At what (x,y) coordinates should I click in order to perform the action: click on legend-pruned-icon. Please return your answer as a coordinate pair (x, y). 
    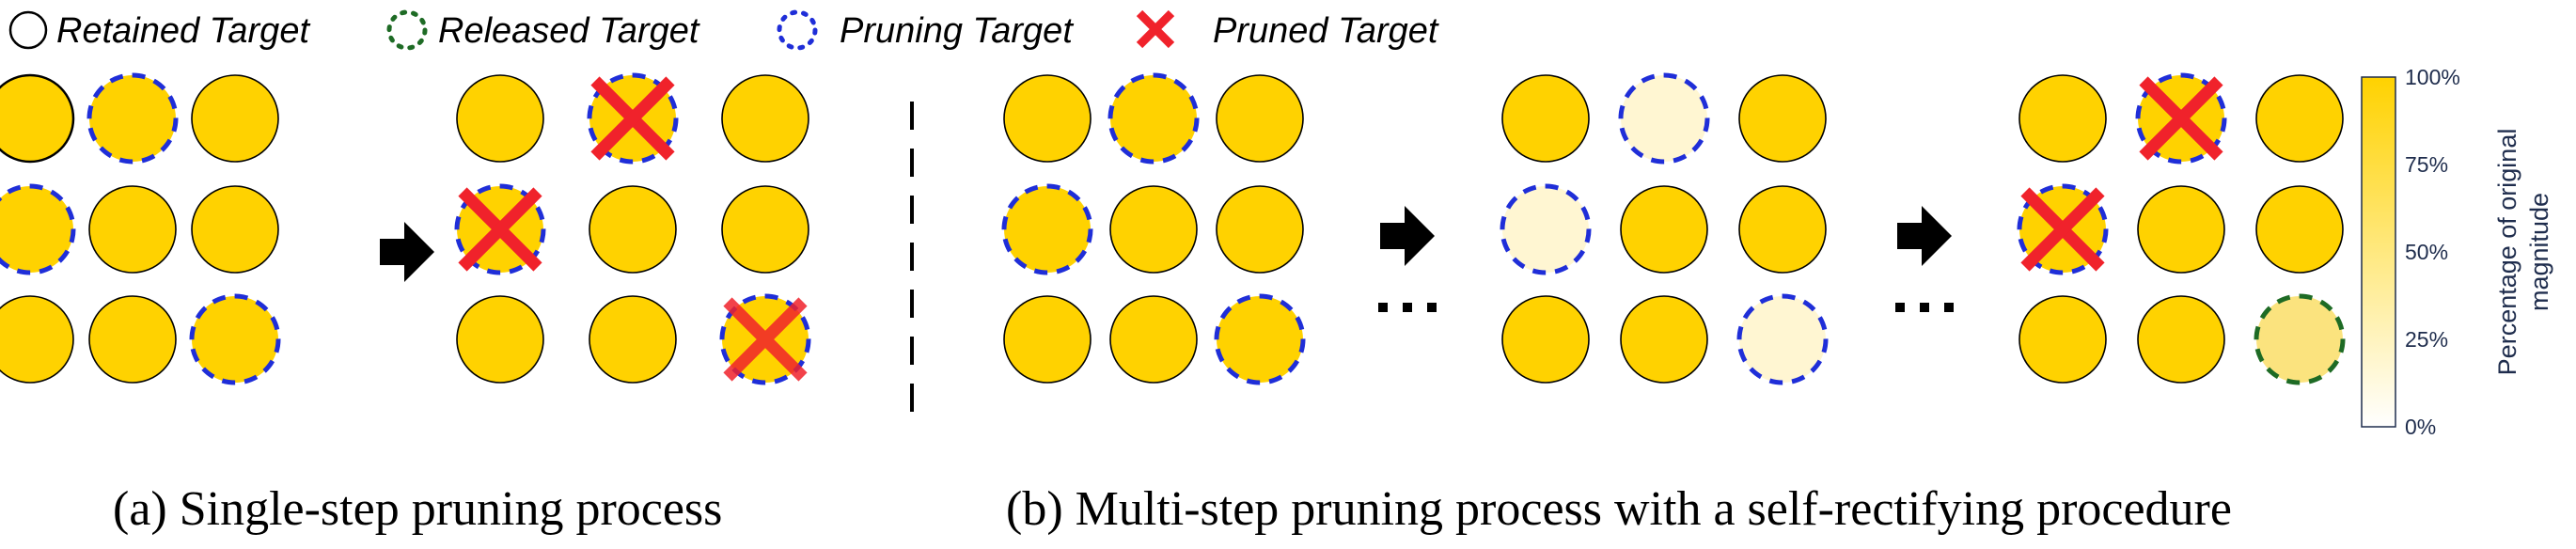
    Looking at the image, I should click on (1155, 29).